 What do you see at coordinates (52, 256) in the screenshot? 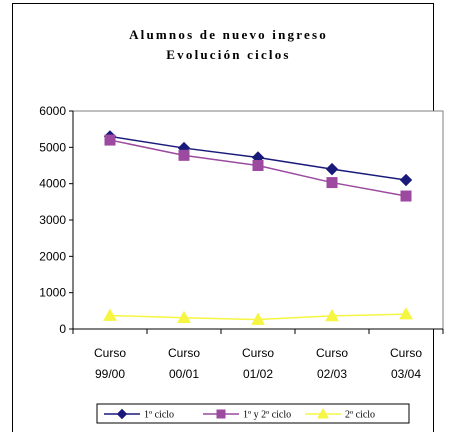
I see `y-tick-label: 2000` at bounding box center [52, 256].